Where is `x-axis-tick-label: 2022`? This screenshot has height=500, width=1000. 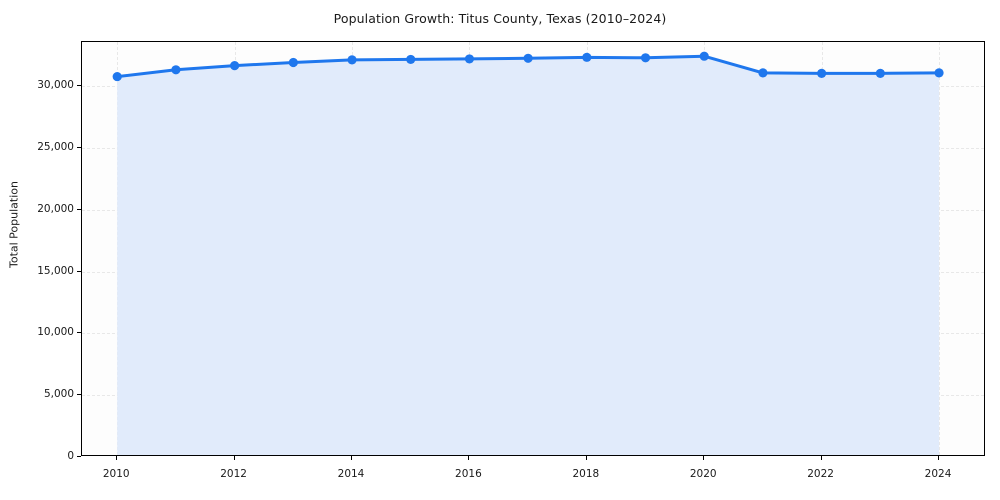 x-axis-tick-label: 2022 is located at coordinates (820, 474).